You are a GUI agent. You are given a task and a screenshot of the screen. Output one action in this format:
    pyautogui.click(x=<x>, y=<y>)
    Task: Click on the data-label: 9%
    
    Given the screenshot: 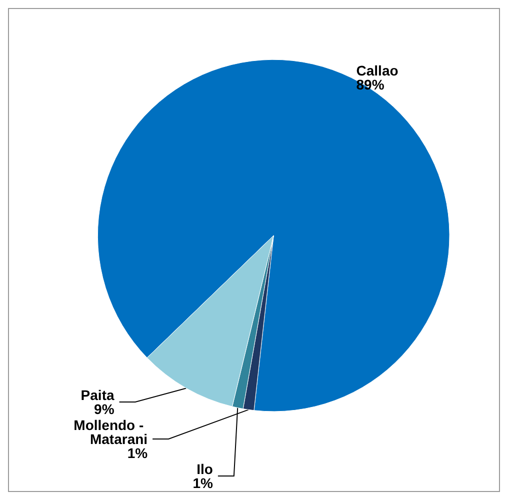 What is the action you would take?
    pyautogui.click(x=104, y=409)
    